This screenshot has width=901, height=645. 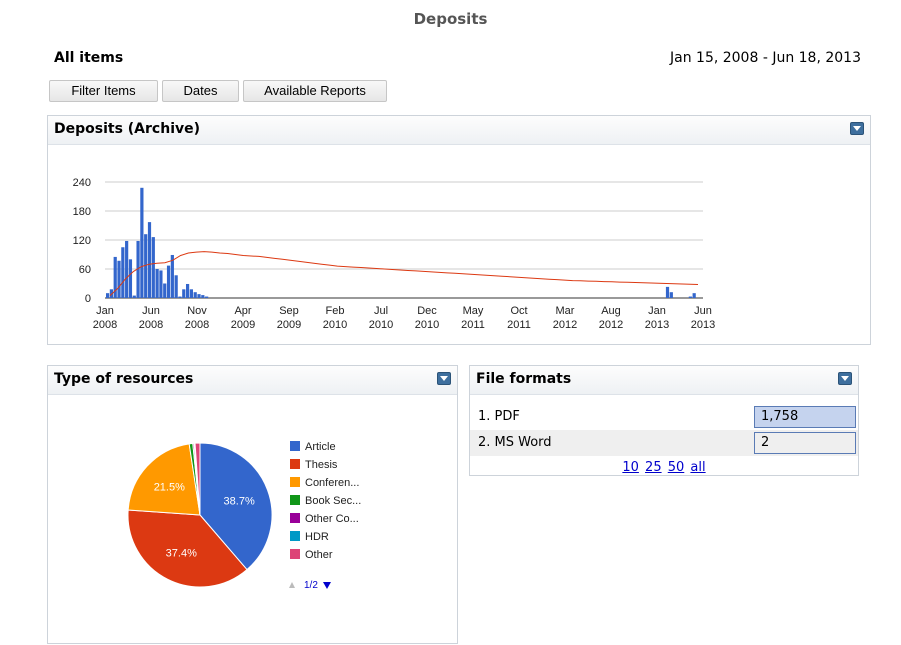 What do you see at coordinates (381, 311) in the screenshot?
I see `x-tick-label: Jul` at bounding box center [381, 311].